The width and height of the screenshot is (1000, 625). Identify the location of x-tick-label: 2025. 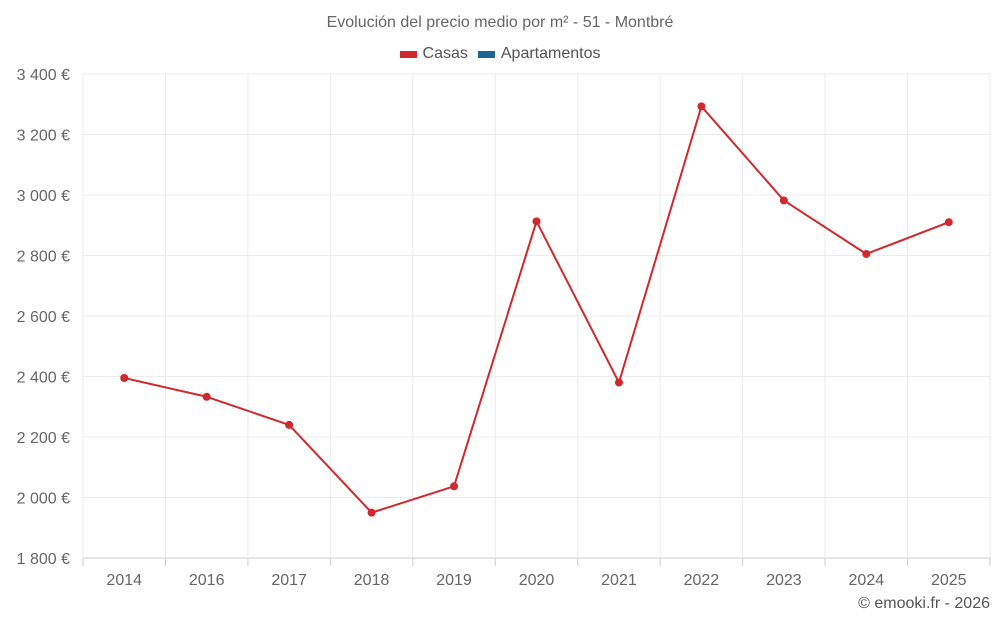
(949, 580).